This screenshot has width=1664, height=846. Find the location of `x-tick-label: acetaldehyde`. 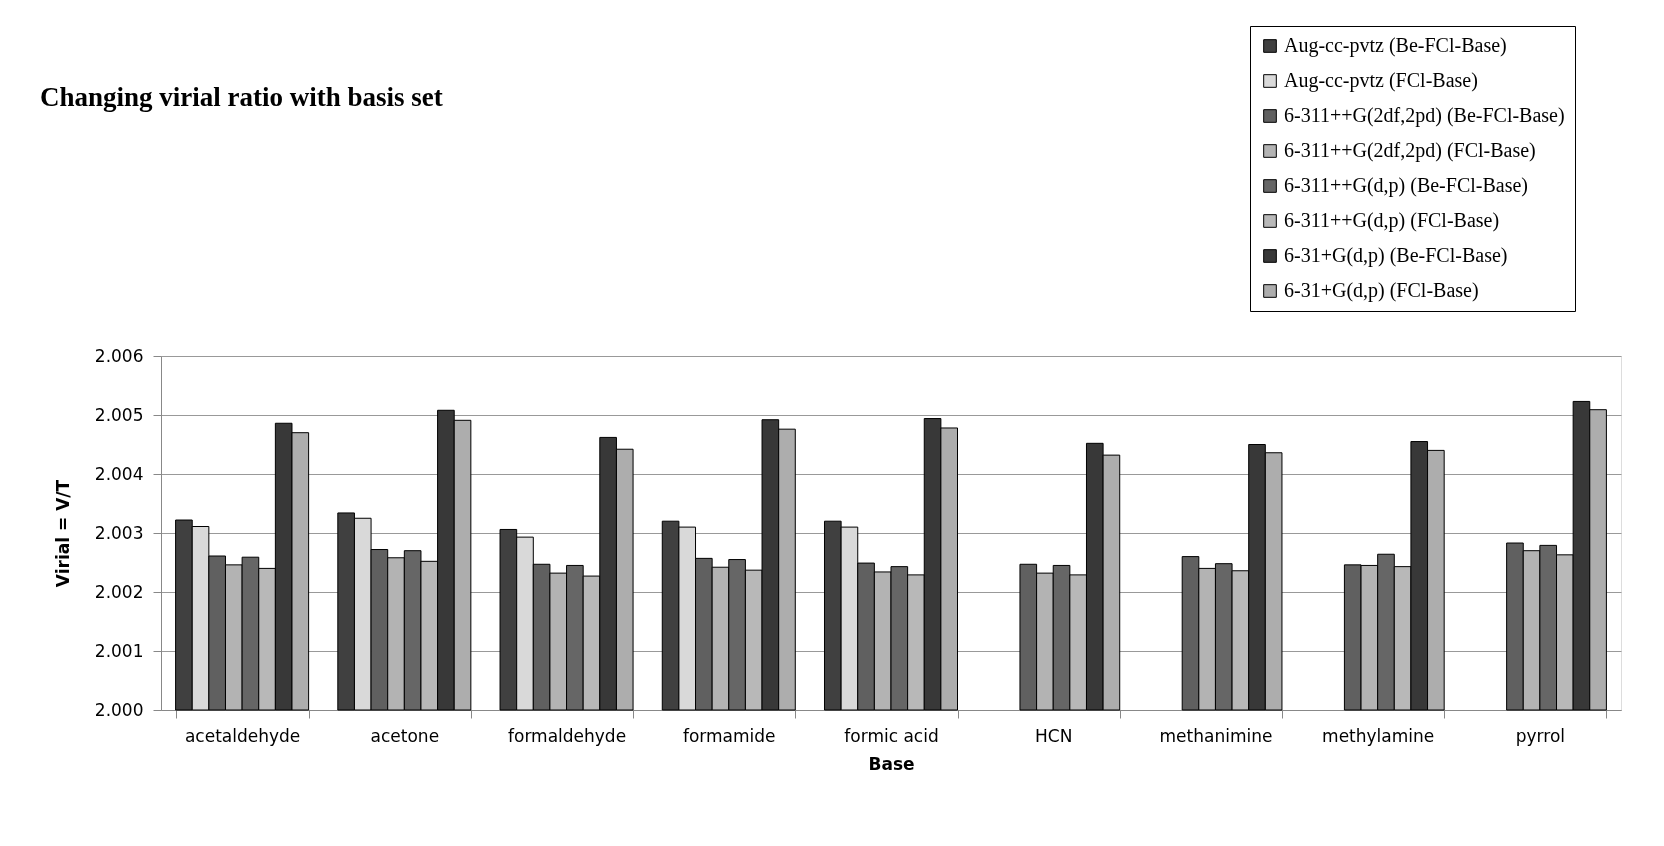

x-tick-label: acetaldehyde is located at coordinates (242, 735).